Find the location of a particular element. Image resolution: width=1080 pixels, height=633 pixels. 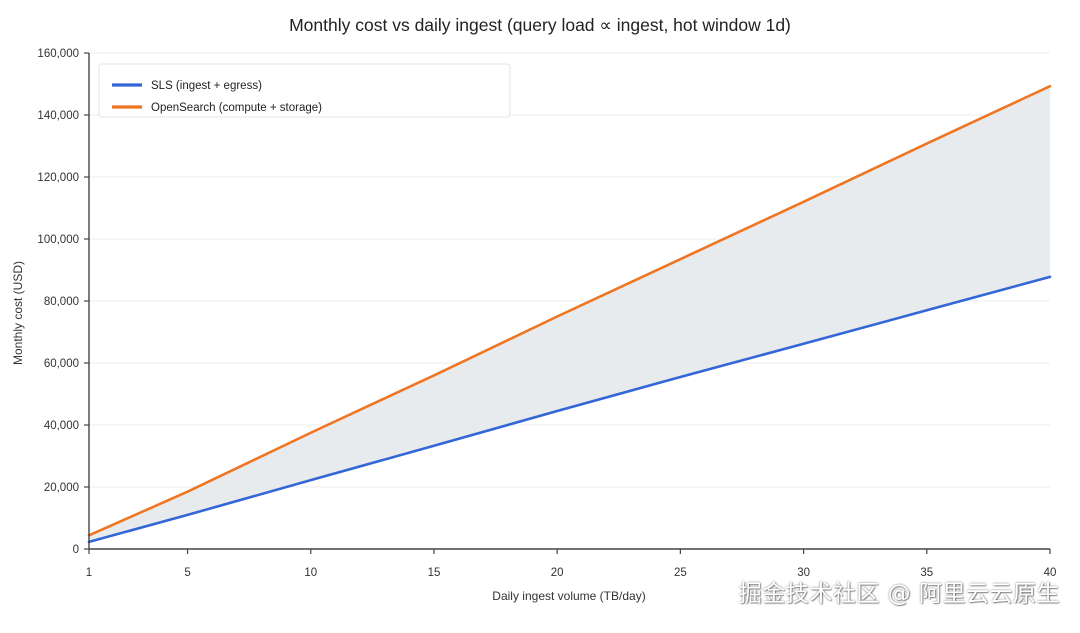

y-tick-label: 20,000 is located at coordinates (61, 488).